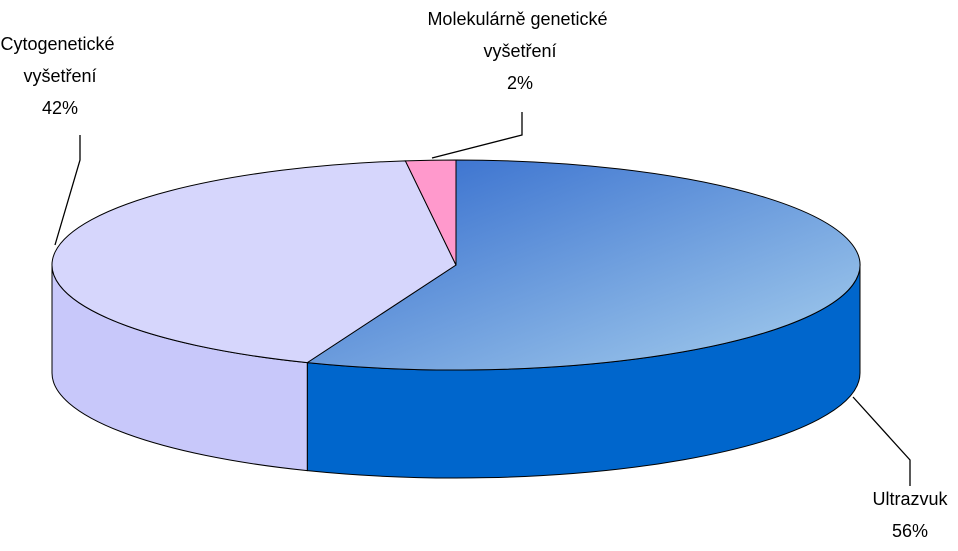  What do you see at coordinates (520, 83) in the screenshot?
I see `value-label: 2%` at bounding box center [520, 83].